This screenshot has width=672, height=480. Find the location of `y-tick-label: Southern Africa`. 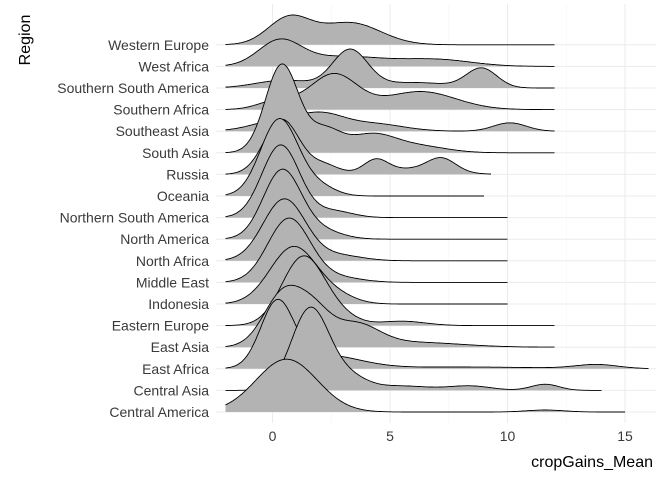

y-tick-label: Southern Africa is located at coordinates (161, 110).